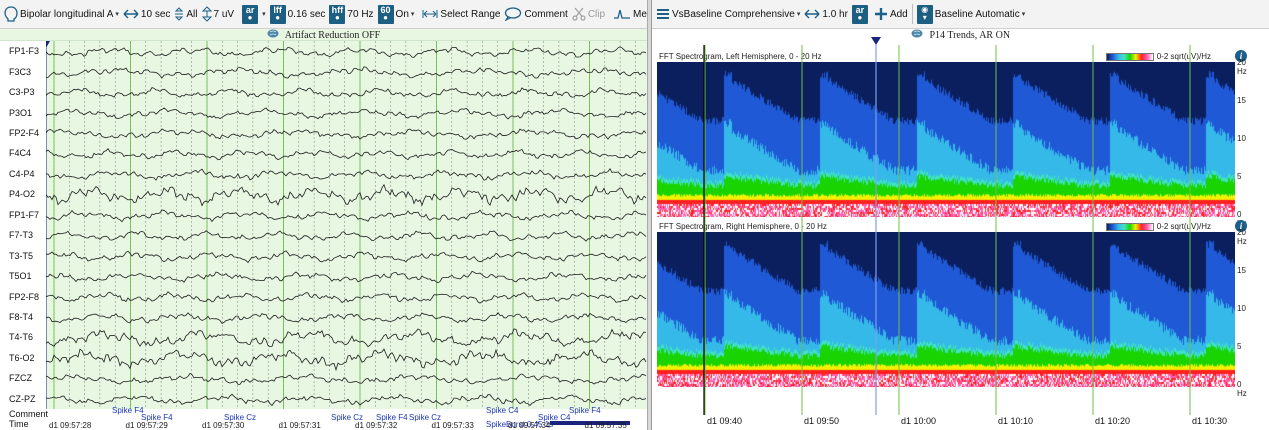 Image resolution: width=1269 pixels, height=430 pixels. Describe the element at coordinates (21, 112) in the screenshot. I see `channel-label: P3O1` at that location.